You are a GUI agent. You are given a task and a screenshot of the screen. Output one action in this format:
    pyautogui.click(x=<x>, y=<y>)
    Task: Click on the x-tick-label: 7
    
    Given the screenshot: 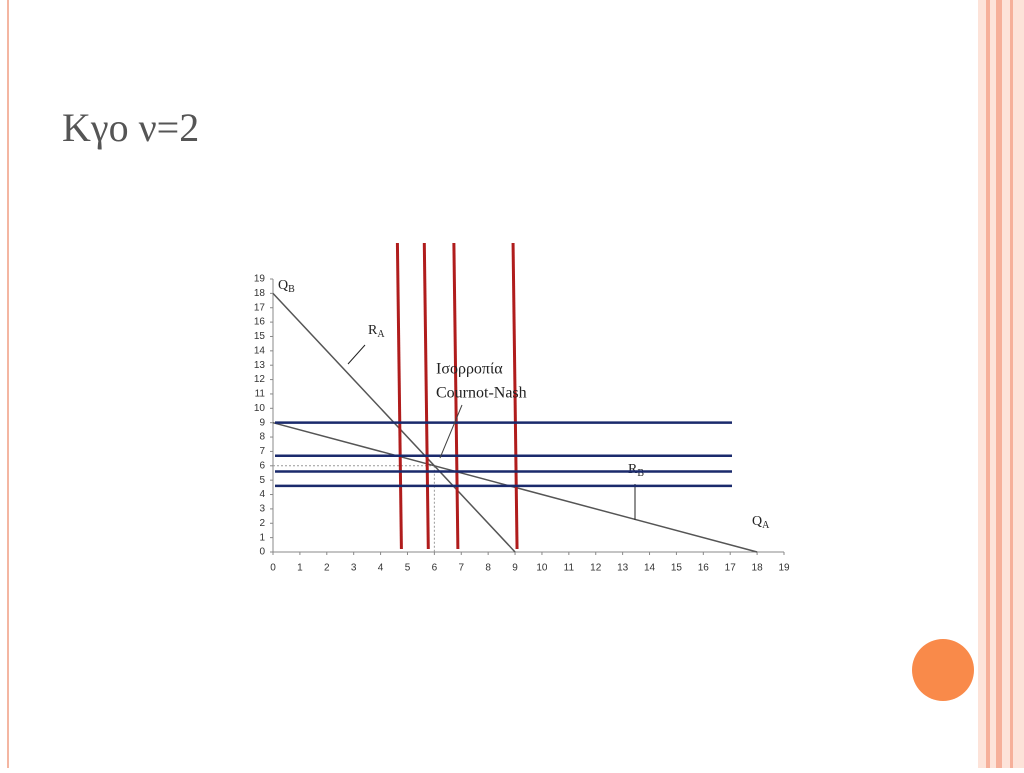 What is the action you would take?
    pyautogui.click(x=461, y=568)
    